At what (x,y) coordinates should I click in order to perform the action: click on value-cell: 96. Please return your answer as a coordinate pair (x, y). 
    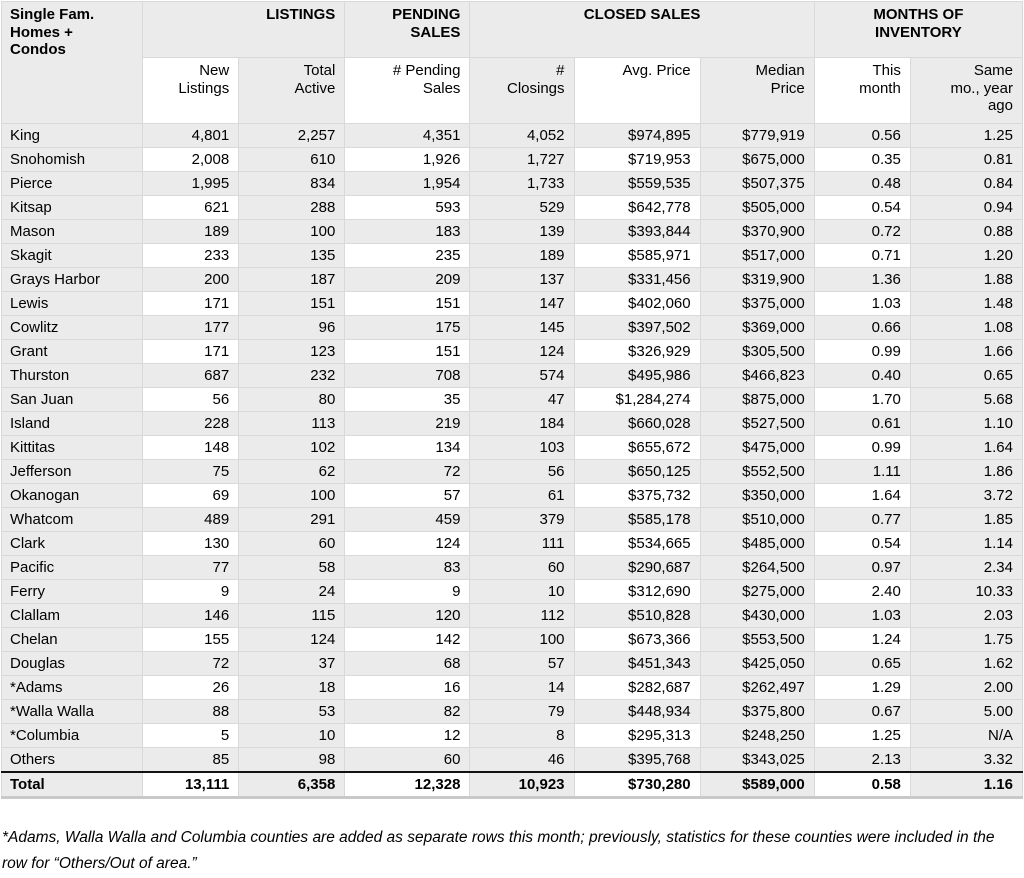
    Looking at the image, I should click on (292, 327).